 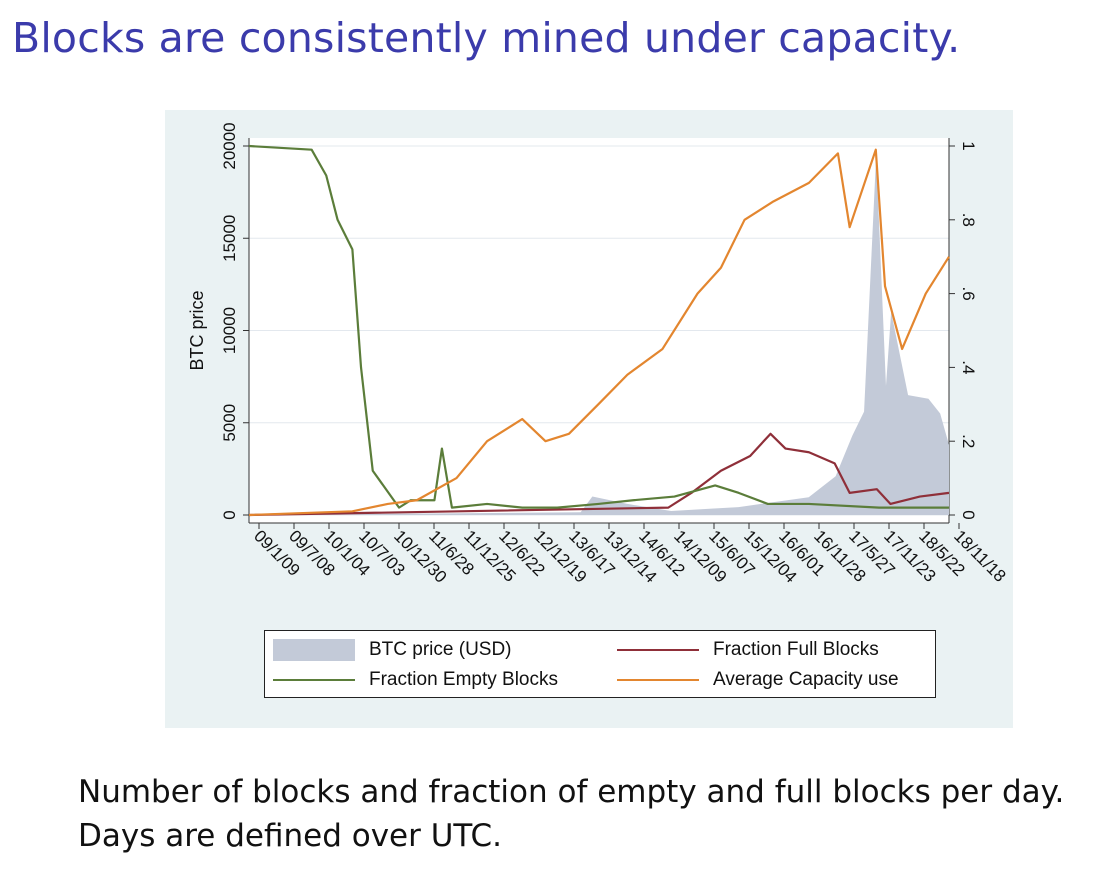 What do you see at coordinates (314, 650) in the screenshot?
I see `btc-price-swatch` at bounding box center [314, 650].